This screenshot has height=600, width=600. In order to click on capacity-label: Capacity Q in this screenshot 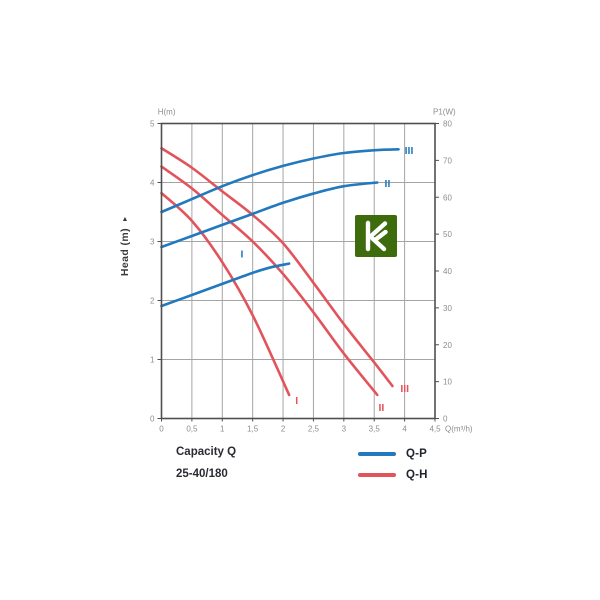, I will do `click(206, 452)`.